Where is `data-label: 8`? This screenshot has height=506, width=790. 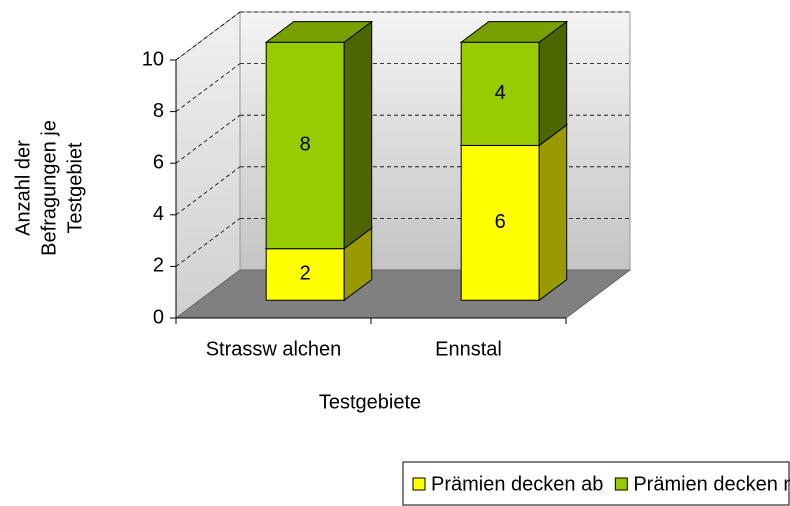
data-label: 8 is located at coordinates (305, 145).